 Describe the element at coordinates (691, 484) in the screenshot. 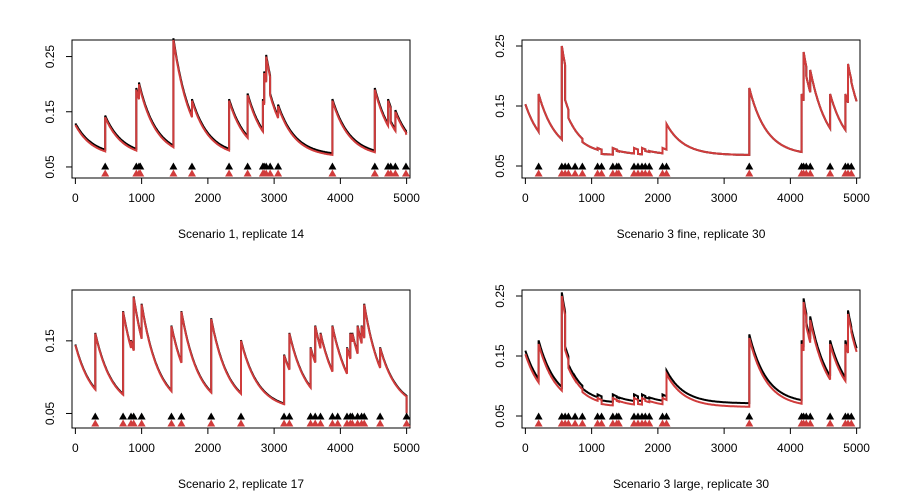

I see `panel-title: Scenario 3 large, replicate 30` at that location.